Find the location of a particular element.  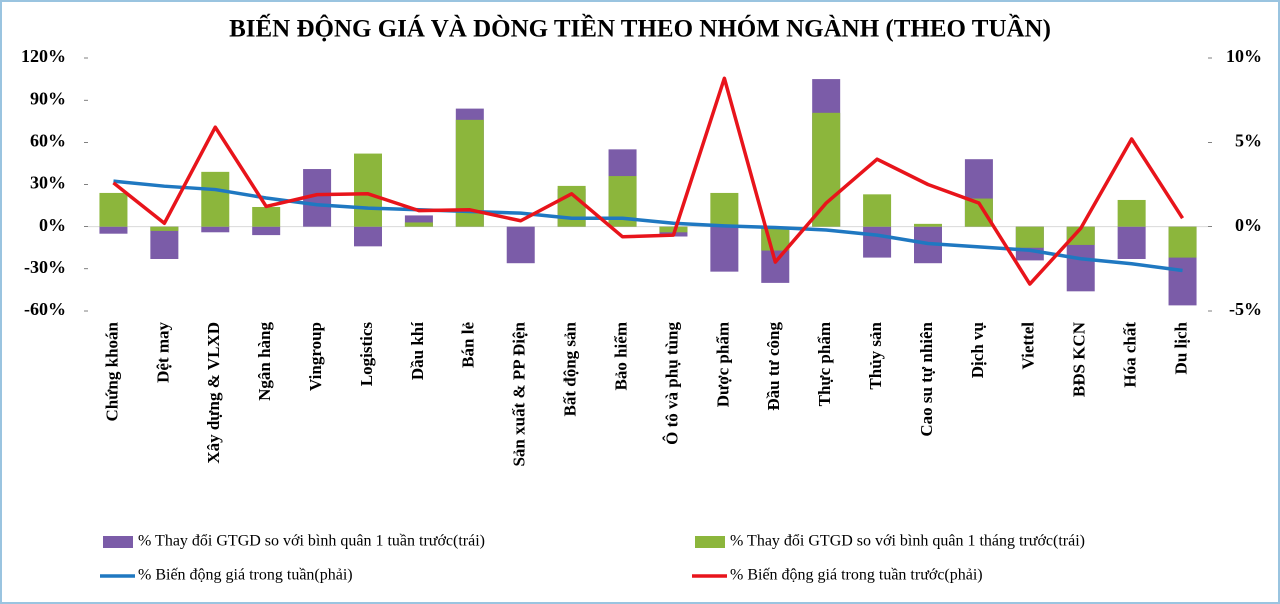

x-tick-label: Sản xuất & PP Điện is located at coordinates (519, 393).